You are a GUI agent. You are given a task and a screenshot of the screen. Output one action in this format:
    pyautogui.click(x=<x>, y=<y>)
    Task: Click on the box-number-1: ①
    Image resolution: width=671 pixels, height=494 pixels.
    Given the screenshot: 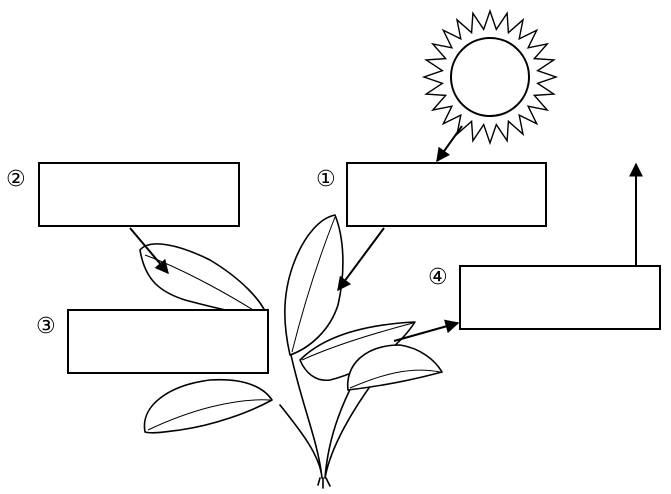 What is the action you would take?
    pyautogui.click(x=326, y=179)
    